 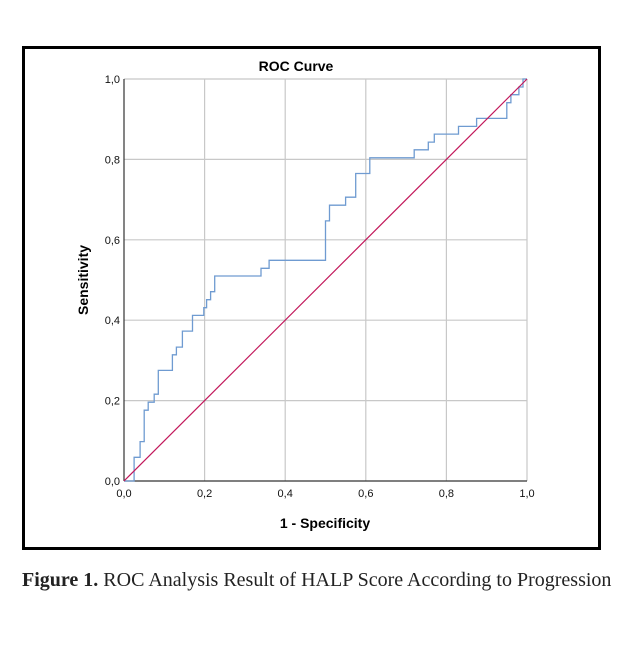 I want to click on x-tick-label: 0,6, so click(x=365, y=494).